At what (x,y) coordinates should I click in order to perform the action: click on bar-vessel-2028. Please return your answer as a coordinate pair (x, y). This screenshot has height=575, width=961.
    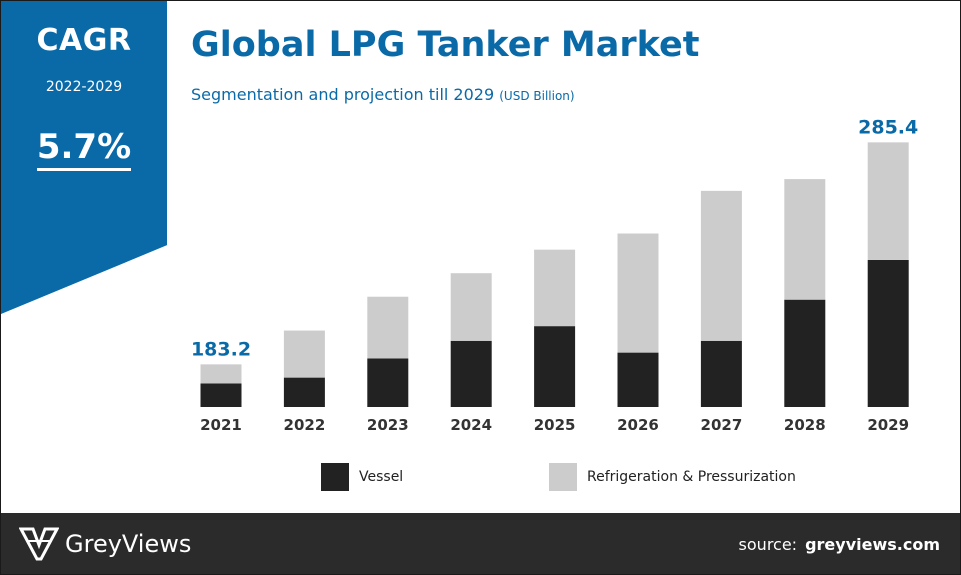
    Looking at the image, I should click on (805, 353).